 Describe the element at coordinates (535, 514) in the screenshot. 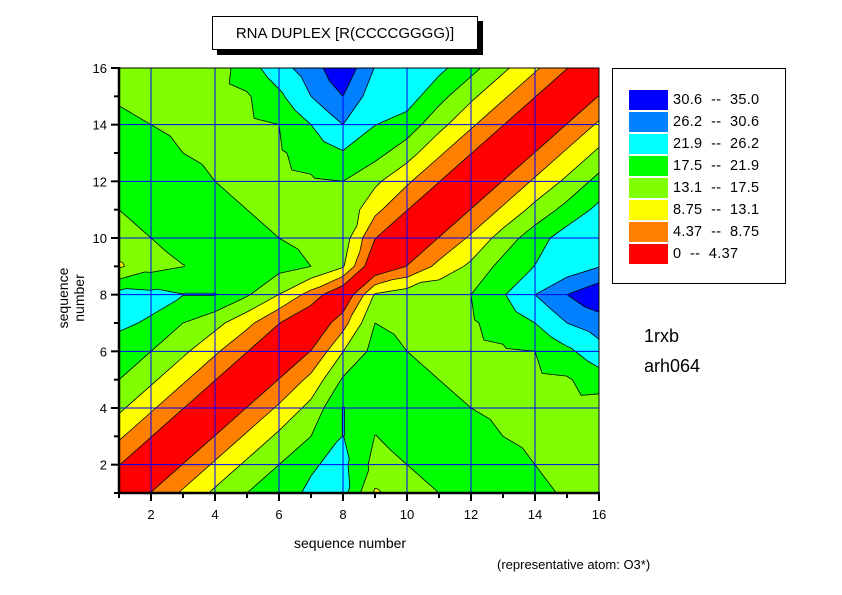

I see `x-tick-label: 14` at that location.